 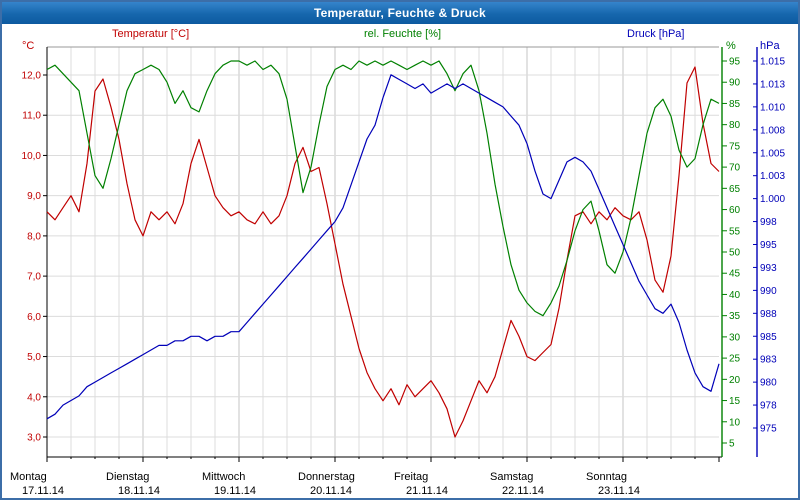 What do you see at coordinates (772, 84) in the screenshot?
I see `svg-text: 1.013` at bounding box center [772, 84].